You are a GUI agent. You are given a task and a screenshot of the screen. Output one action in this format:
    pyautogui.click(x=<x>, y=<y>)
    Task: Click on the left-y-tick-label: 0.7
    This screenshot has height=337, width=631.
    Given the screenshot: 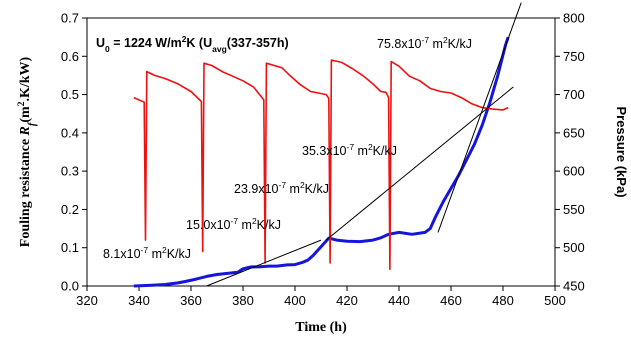 What is the action you would take?
    pyautogui.click(x=70, y=18)
    